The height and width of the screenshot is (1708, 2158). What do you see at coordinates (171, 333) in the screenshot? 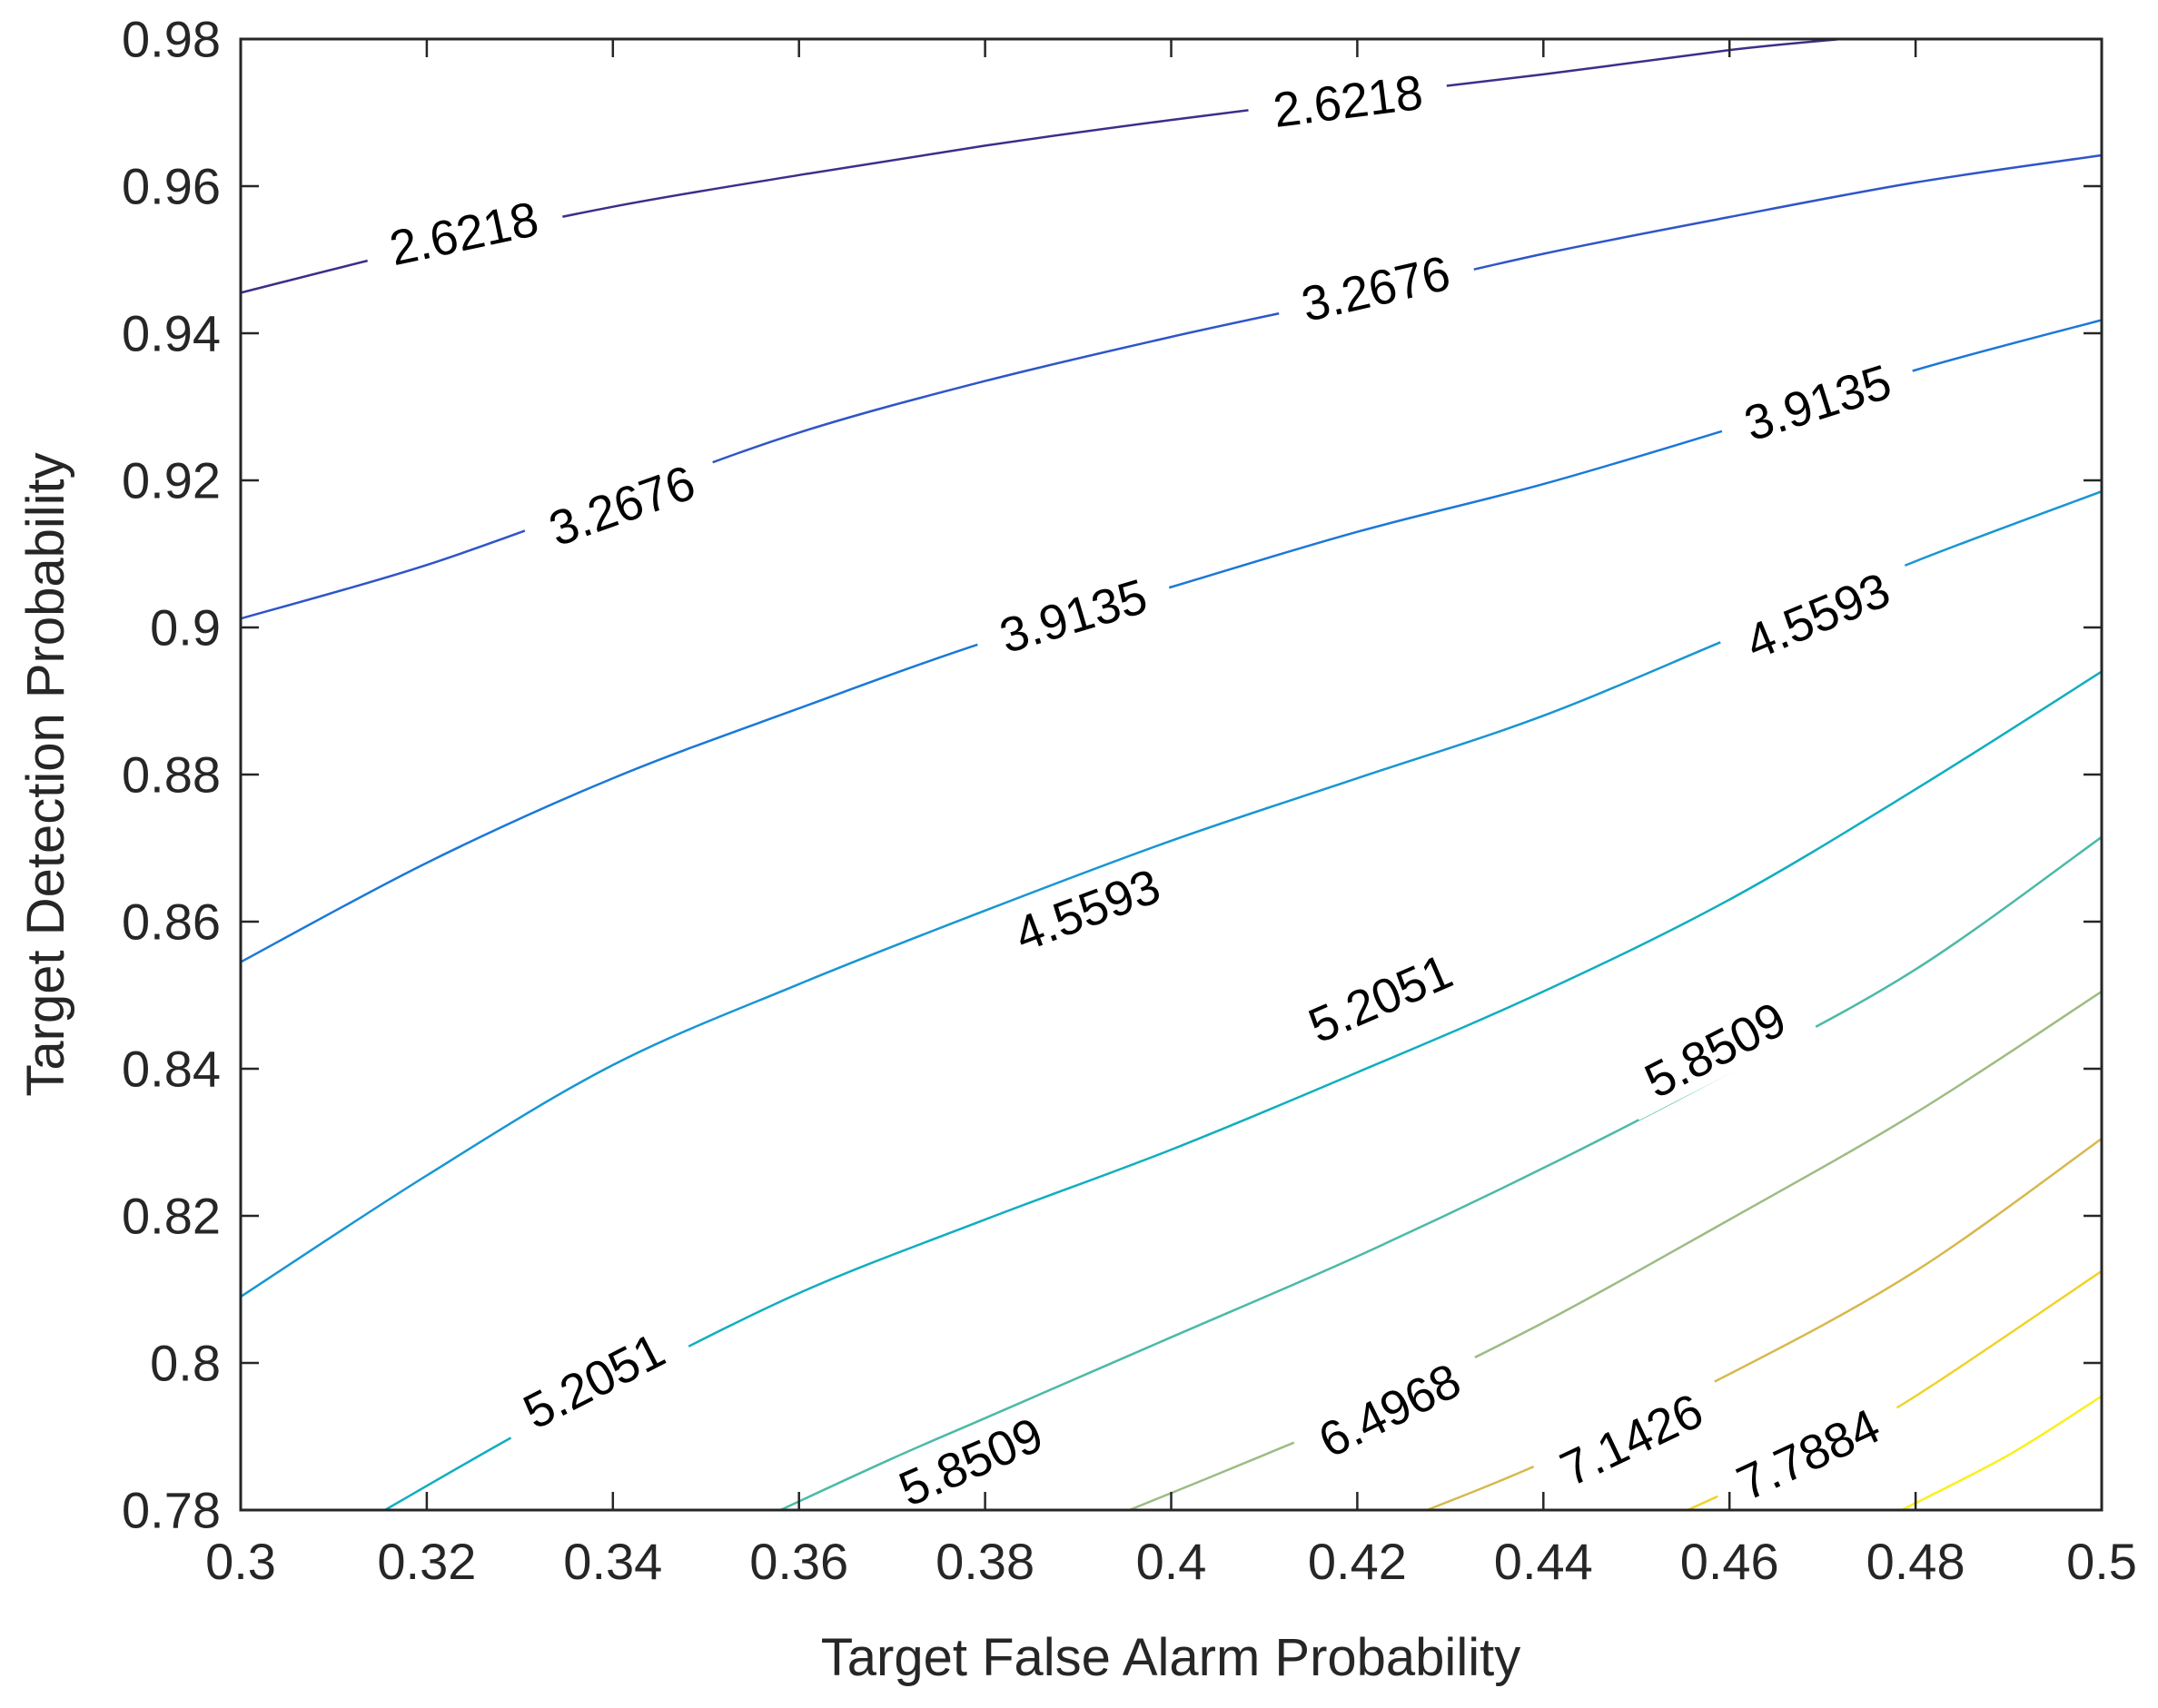
I see `y-tick-label: 0.94` at bounding box center [171, 333].